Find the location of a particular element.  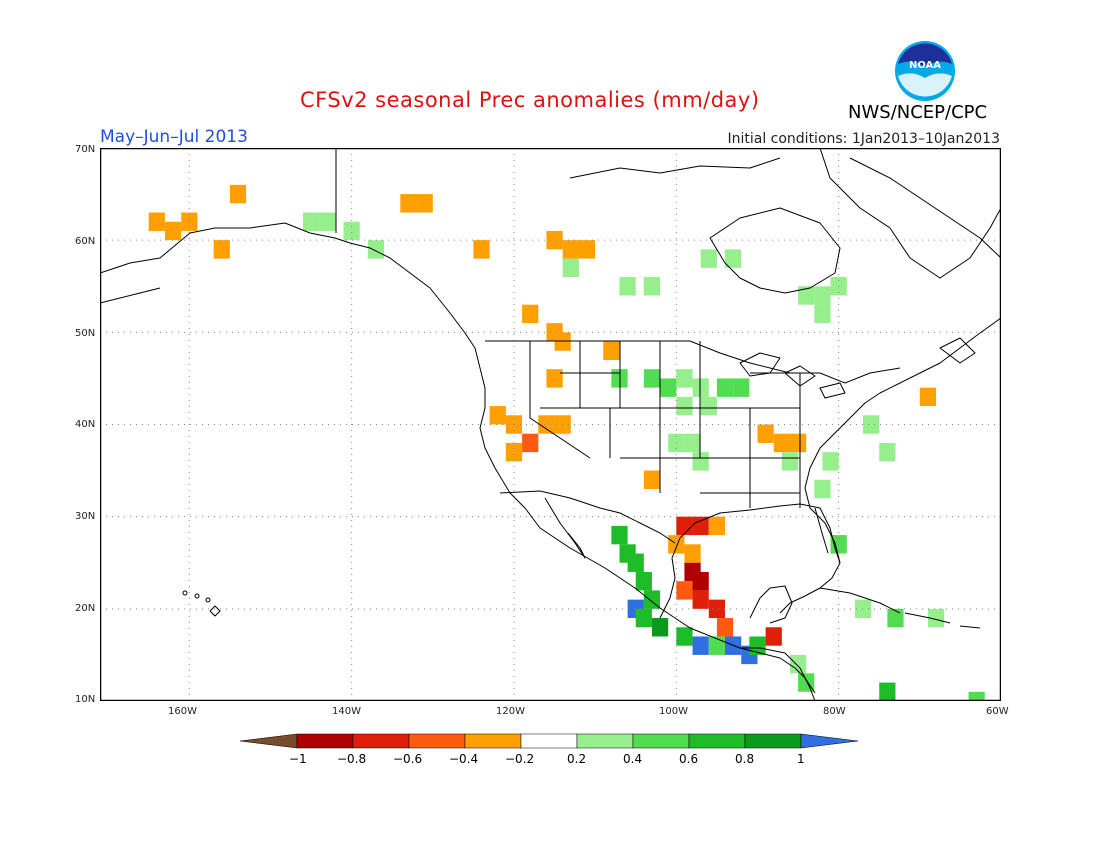

colorbar-tick: −0.8 is located at coordinates (352, 759).